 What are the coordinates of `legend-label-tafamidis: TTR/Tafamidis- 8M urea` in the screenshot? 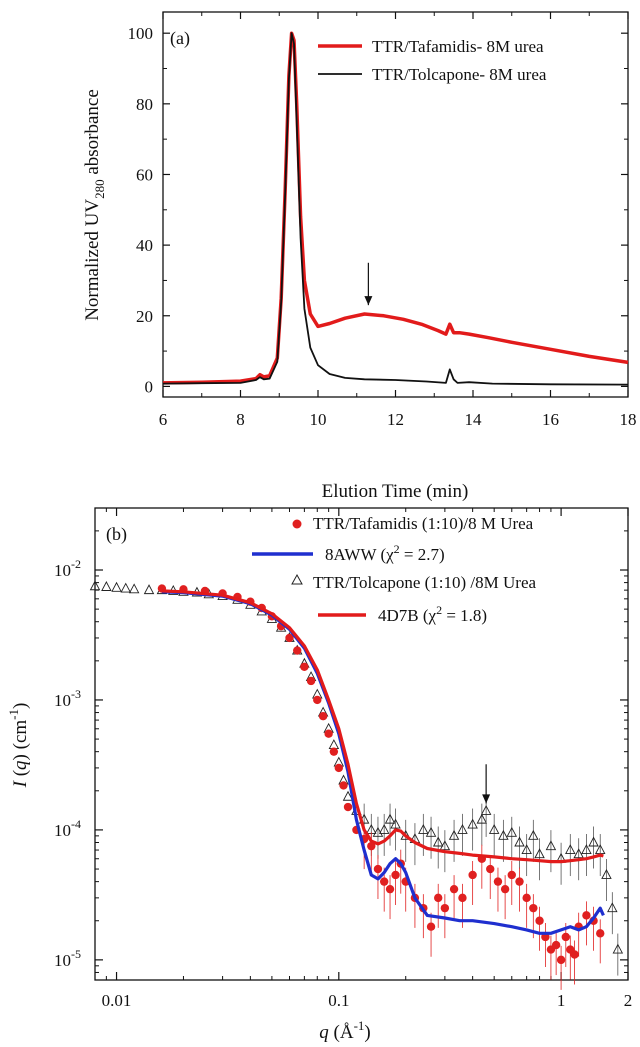 It's located at (458, 46).